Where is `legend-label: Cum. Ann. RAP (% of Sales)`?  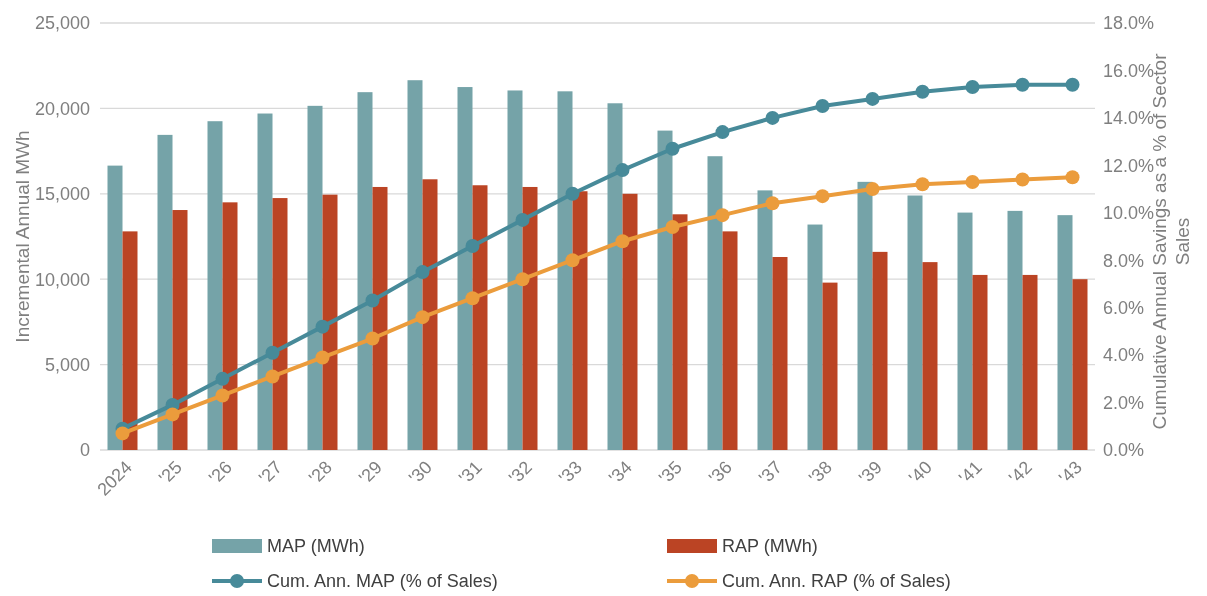 legend-label: Cum. Ann. RAP (% of Sales) is located at coordinates (836, 581).